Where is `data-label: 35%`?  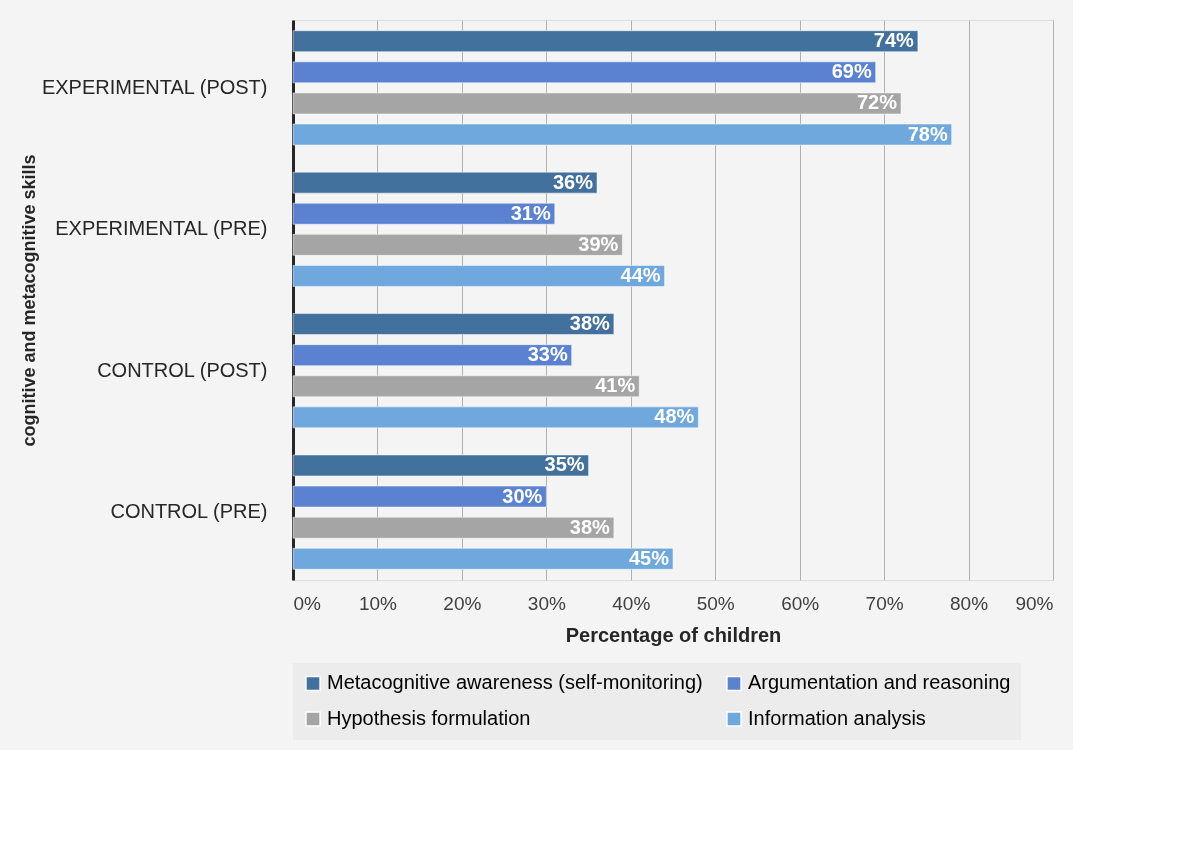
data-label: 35% is located at coordinates (564, 464).